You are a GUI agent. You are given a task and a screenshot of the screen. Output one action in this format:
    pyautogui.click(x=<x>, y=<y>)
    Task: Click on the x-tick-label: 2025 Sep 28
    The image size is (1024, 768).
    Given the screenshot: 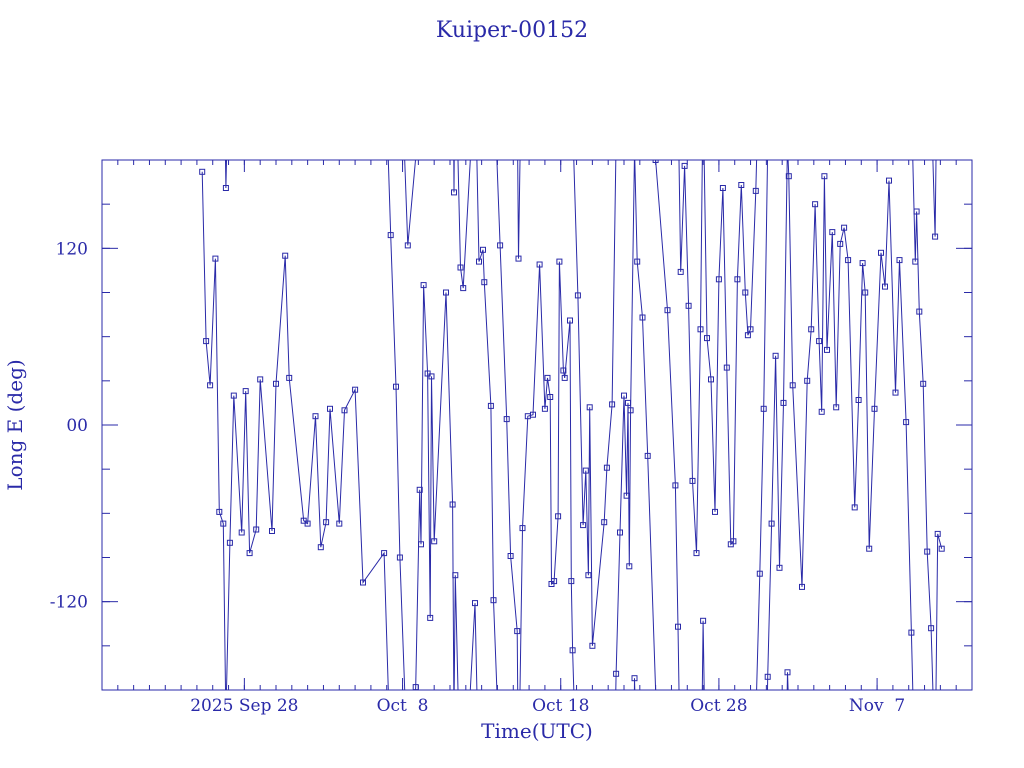 What is the action you would take?
    pyautogui.click(x=244, y=706)
    